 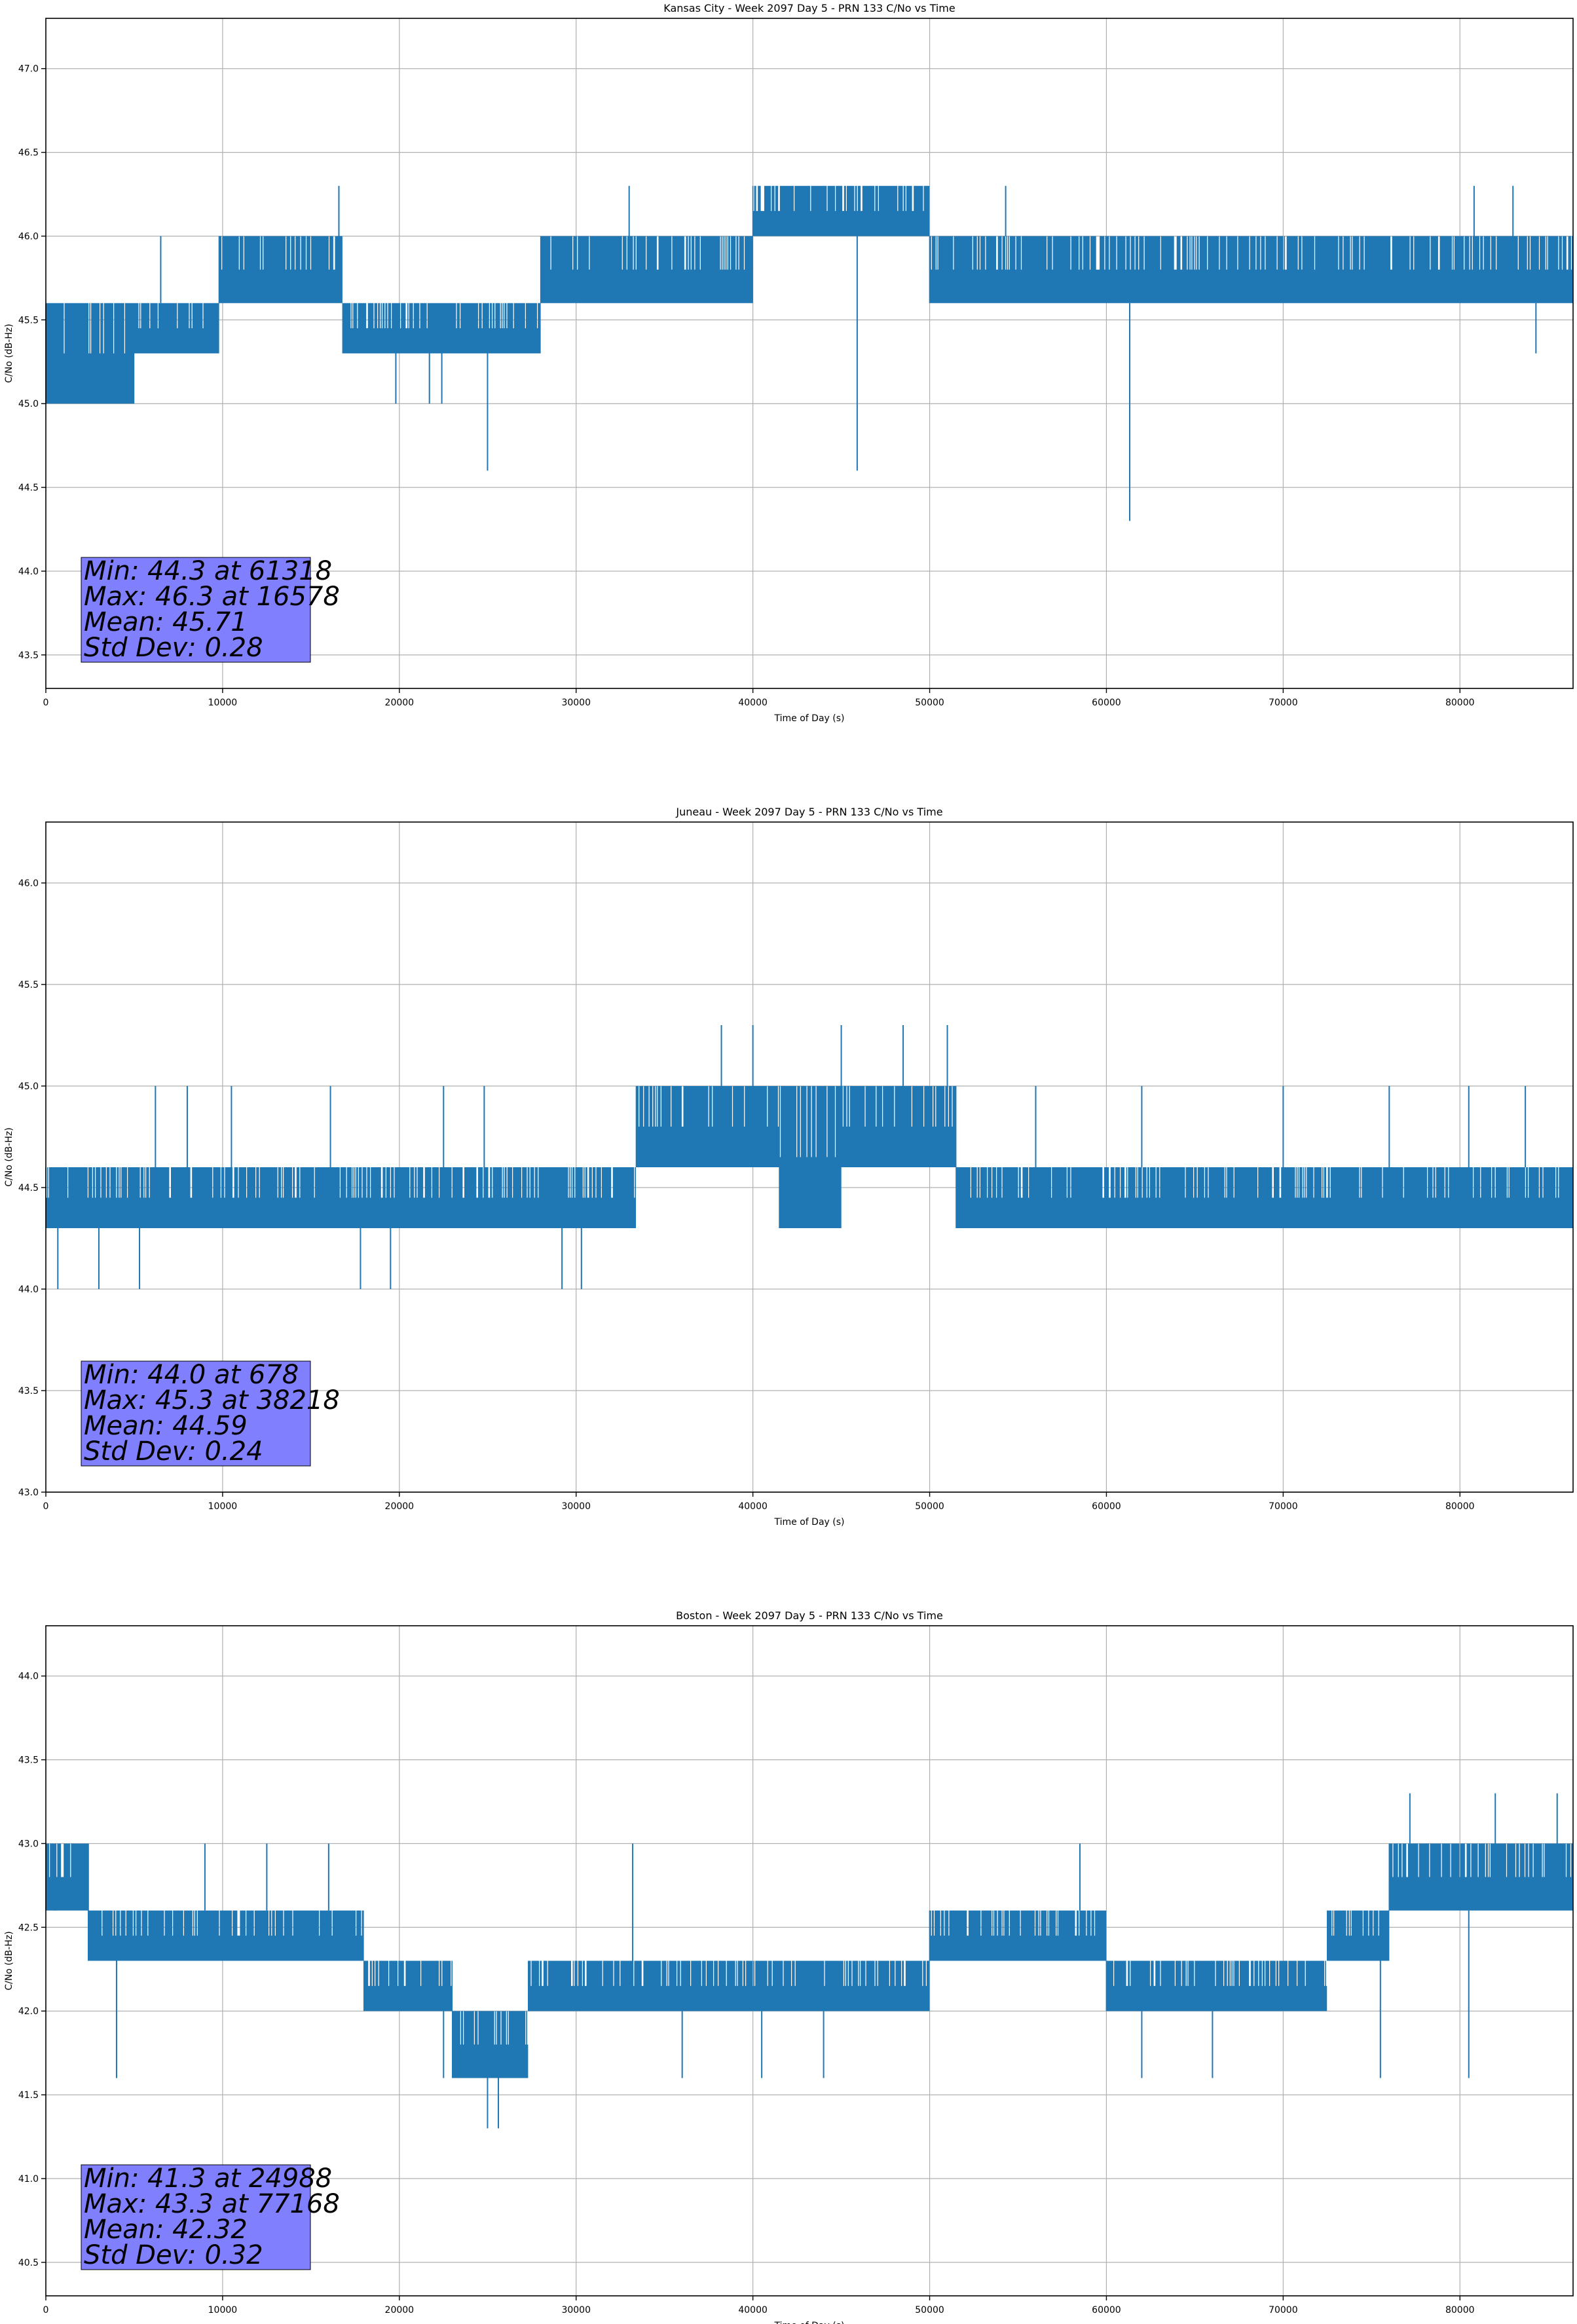 I want to click on stats-line: Min: 44.3 at 61318, so click(x=208, y=571).